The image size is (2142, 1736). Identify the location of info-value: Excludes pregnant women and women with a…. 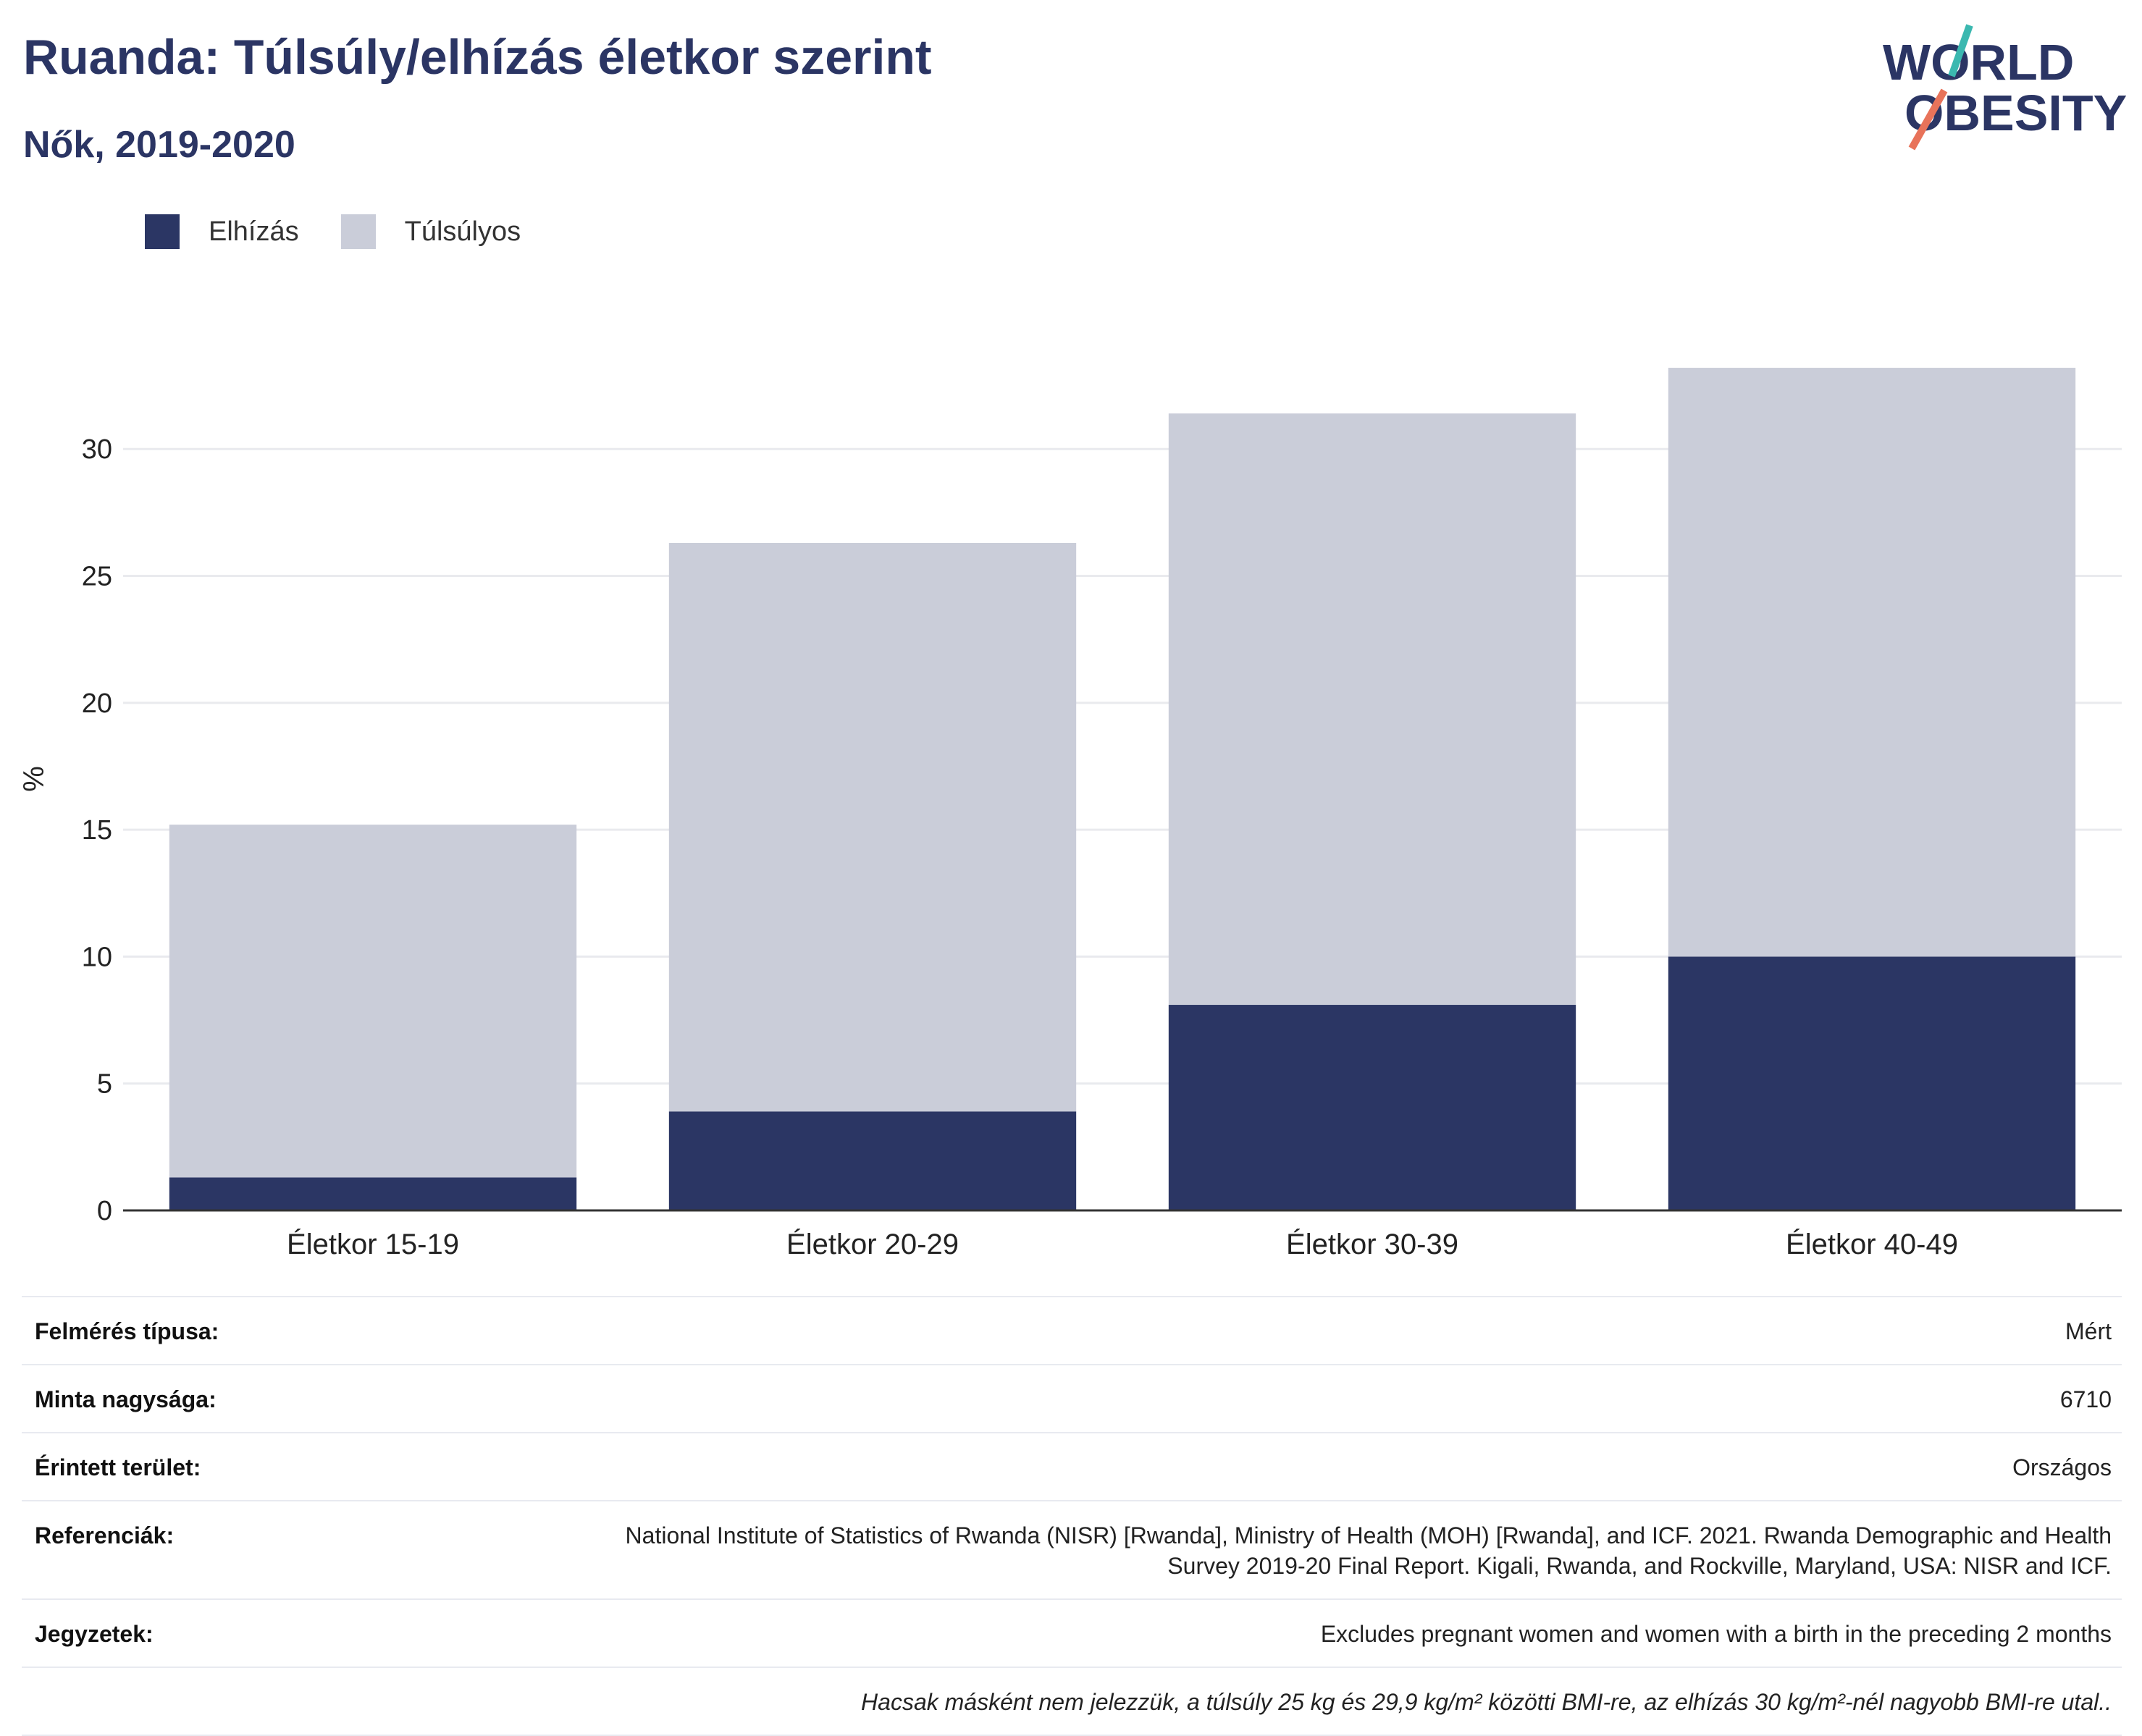
(1716, 1634).